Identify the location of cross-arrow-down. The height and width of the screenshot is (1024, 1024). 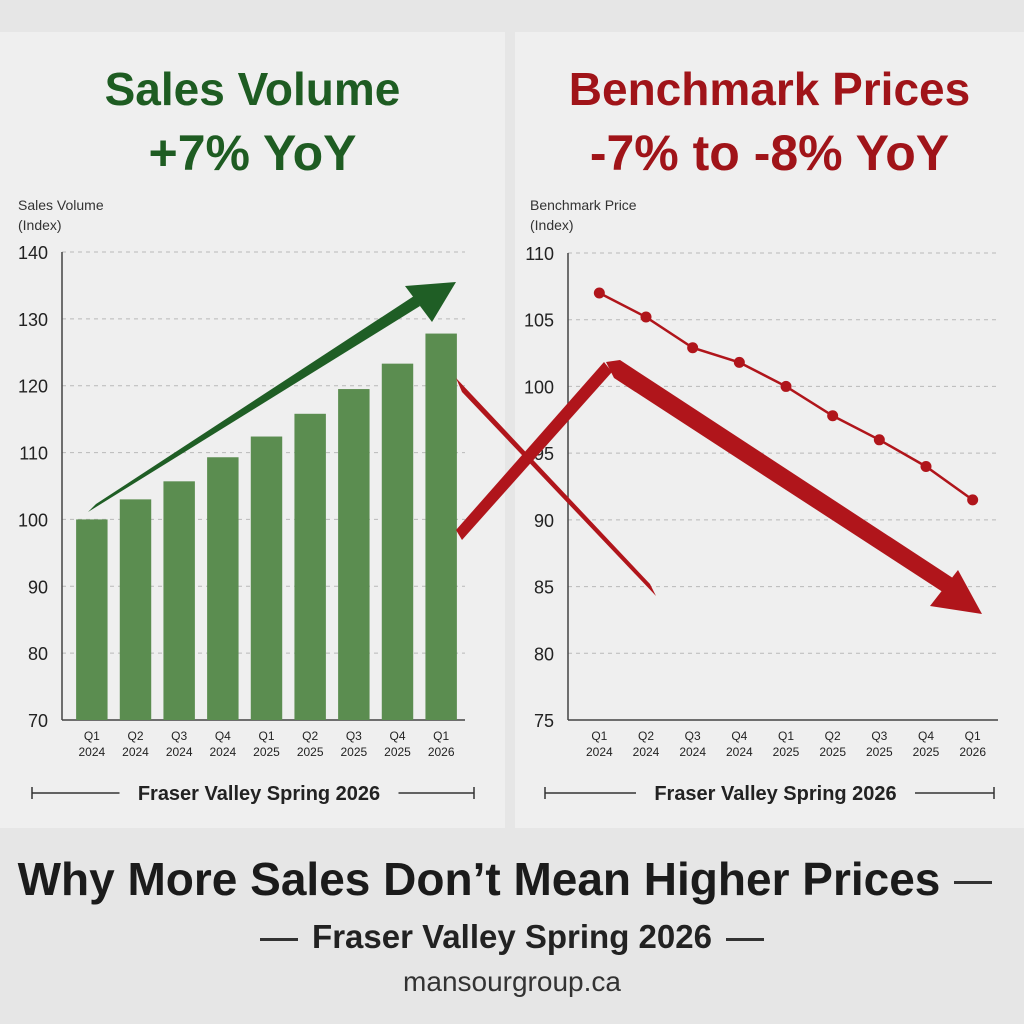
(556, 487).